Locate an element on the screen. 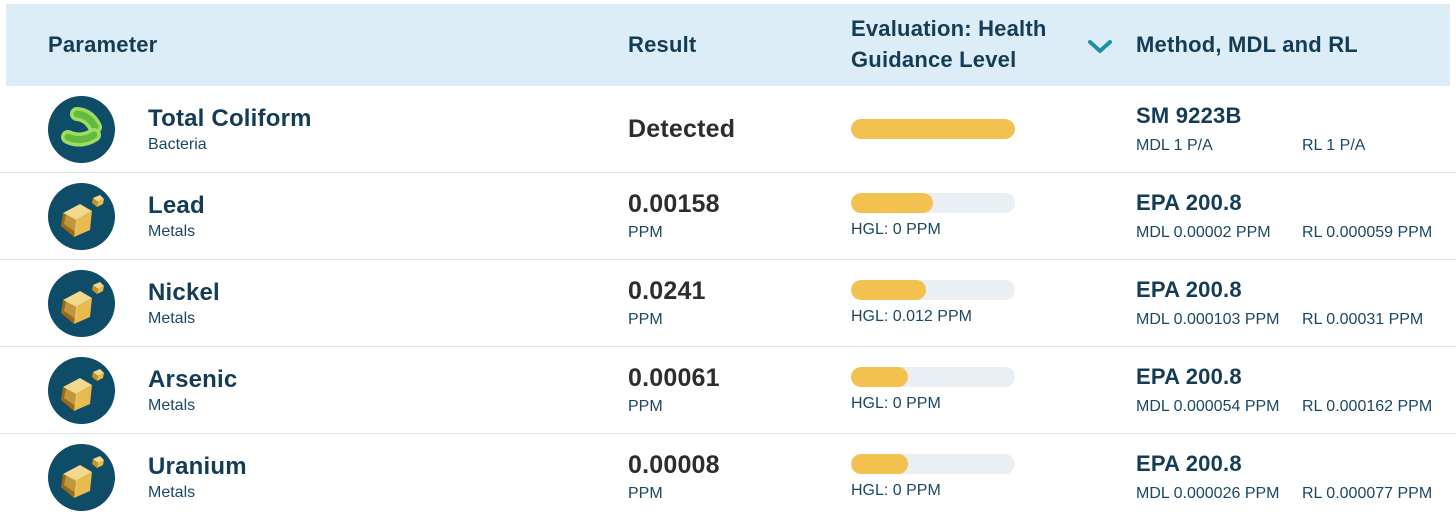 The width and height of the screenshot is (1456, 516). method-details: MDL 0.000026 PPM RL 0.000077 PPM is located at coordinates (1286, 494).